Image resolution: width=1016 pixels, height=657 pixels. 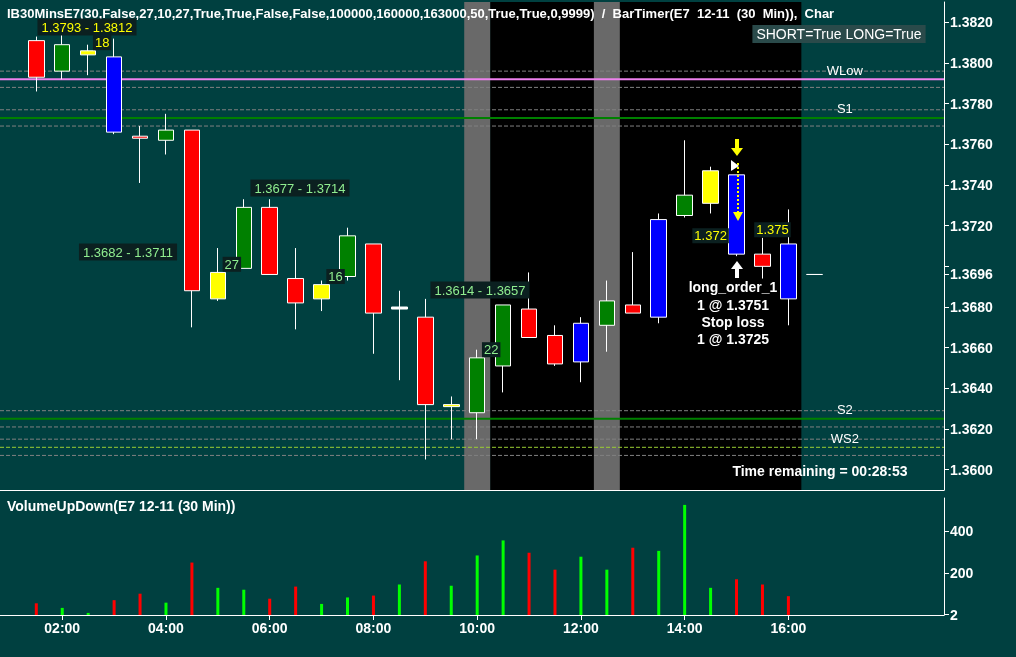 What do you see at coordinates (733, 305) in the screenshot?
I see `annotation: 1 @ 1.3751` at bounding box center [733, 305].